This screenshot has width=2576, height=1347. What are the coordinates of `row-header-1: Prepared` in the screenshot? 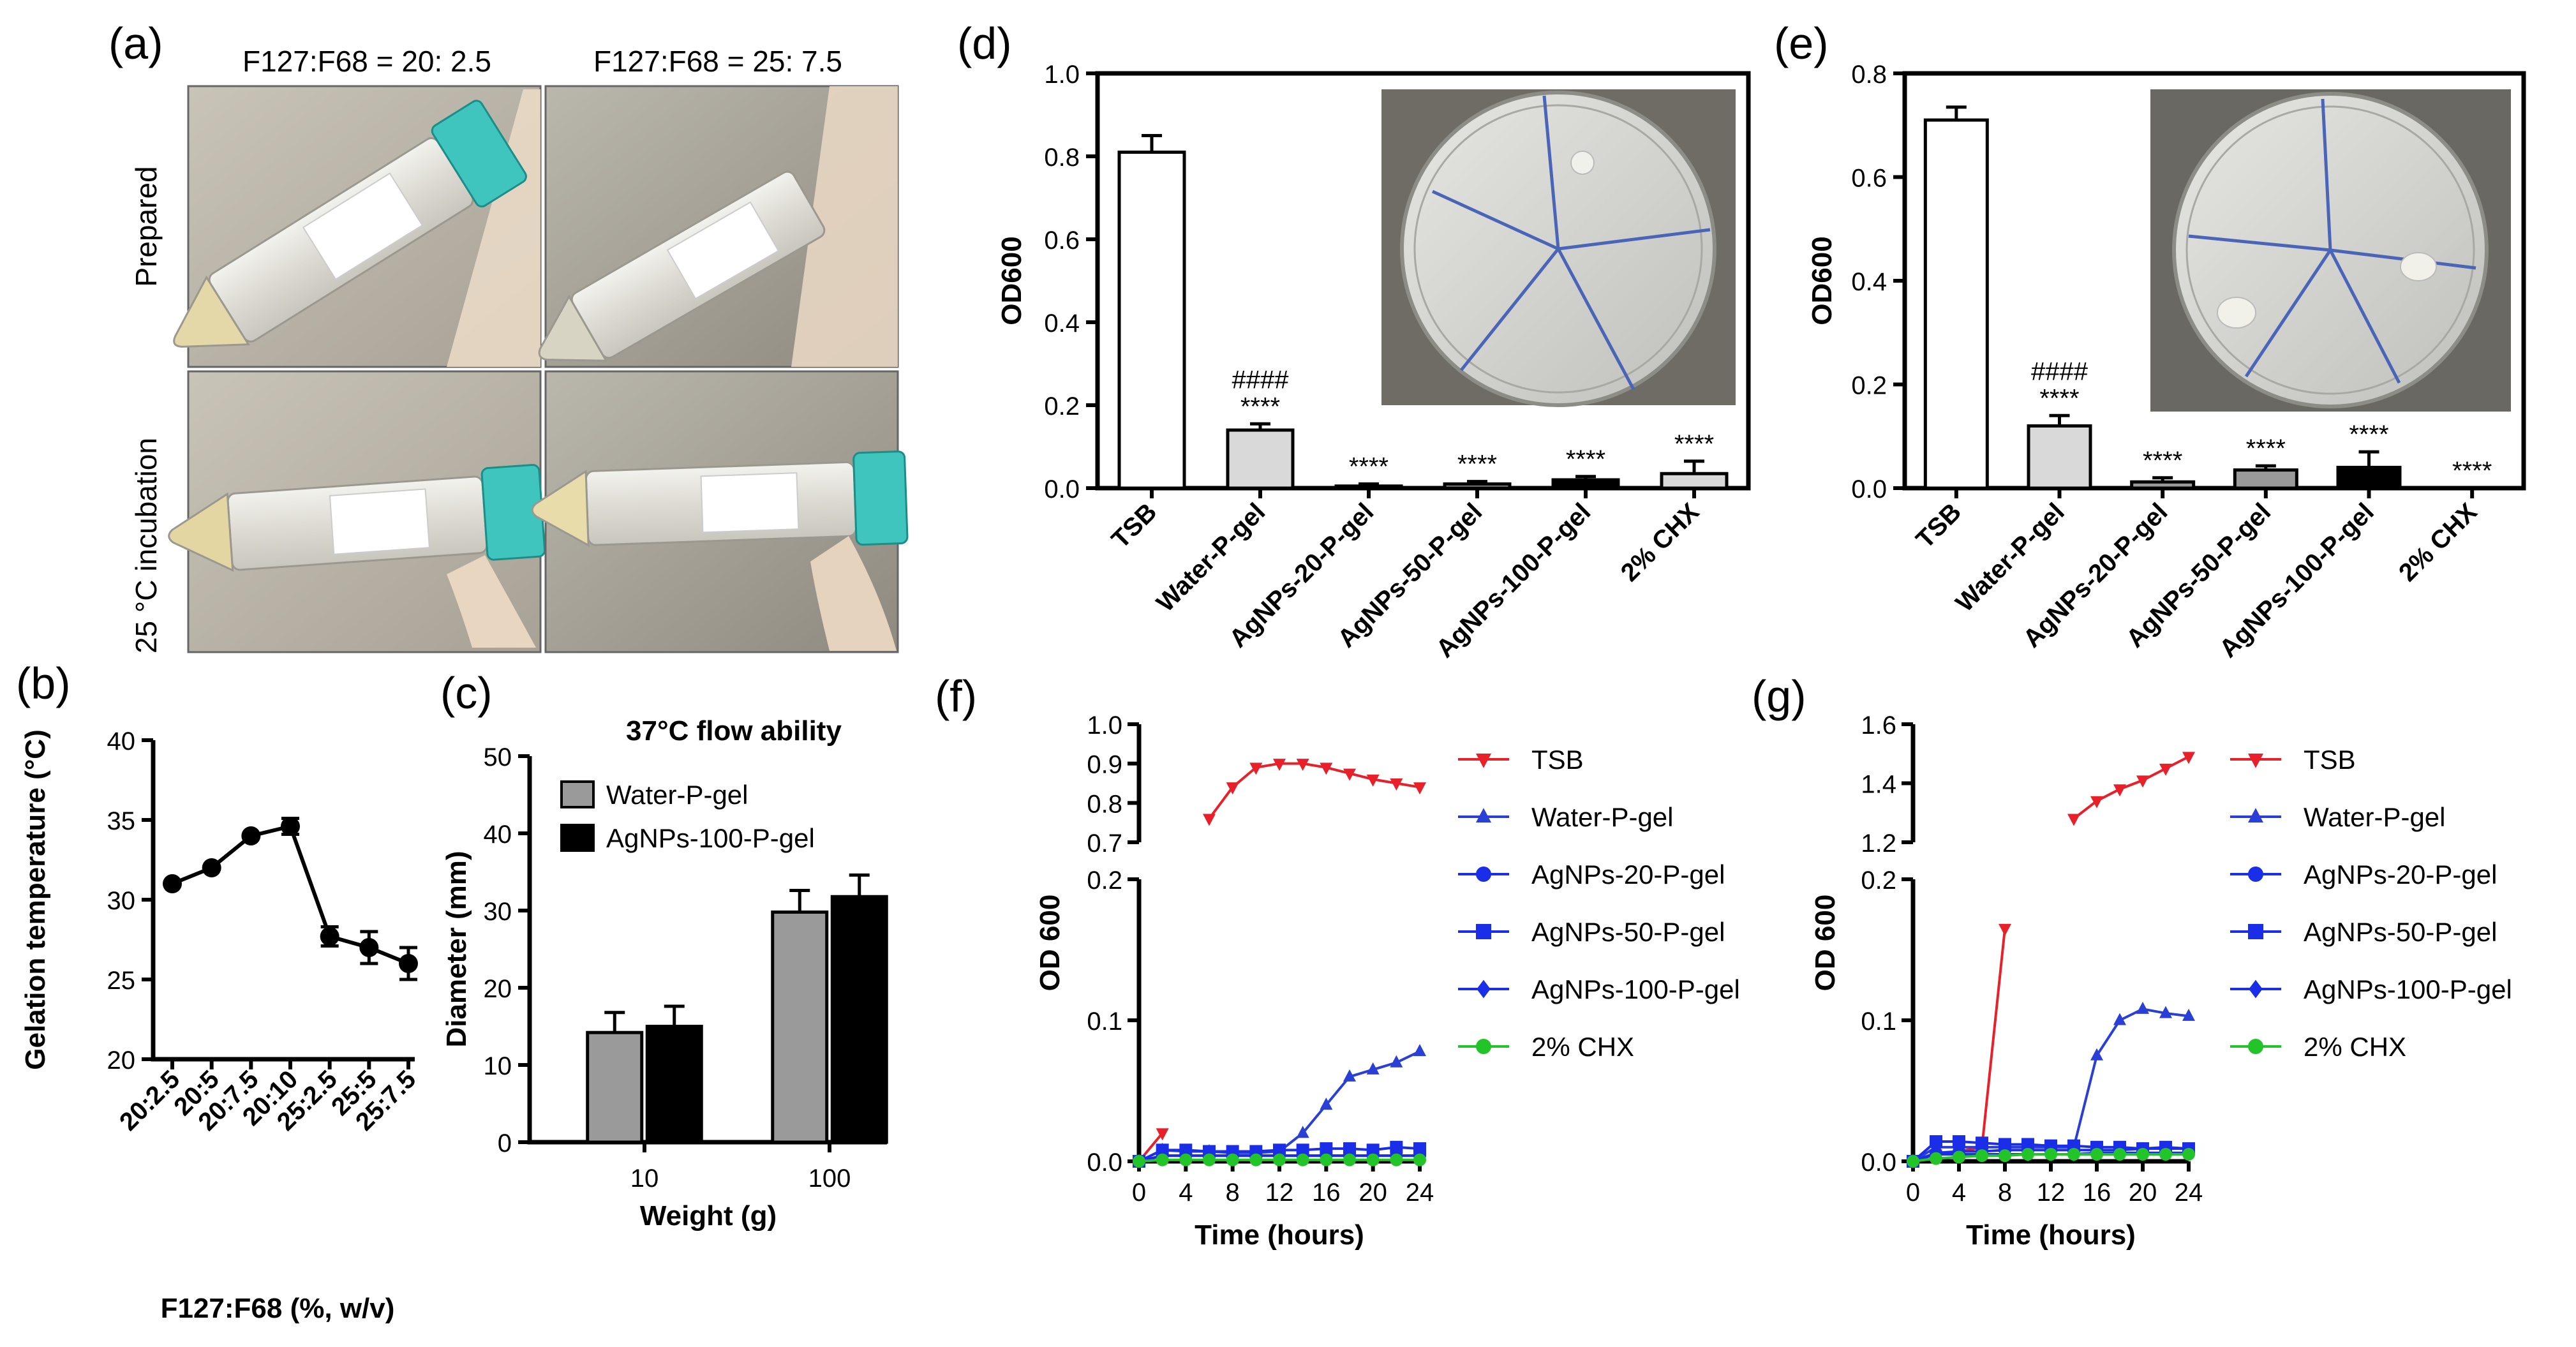 It's located at (146, 226).